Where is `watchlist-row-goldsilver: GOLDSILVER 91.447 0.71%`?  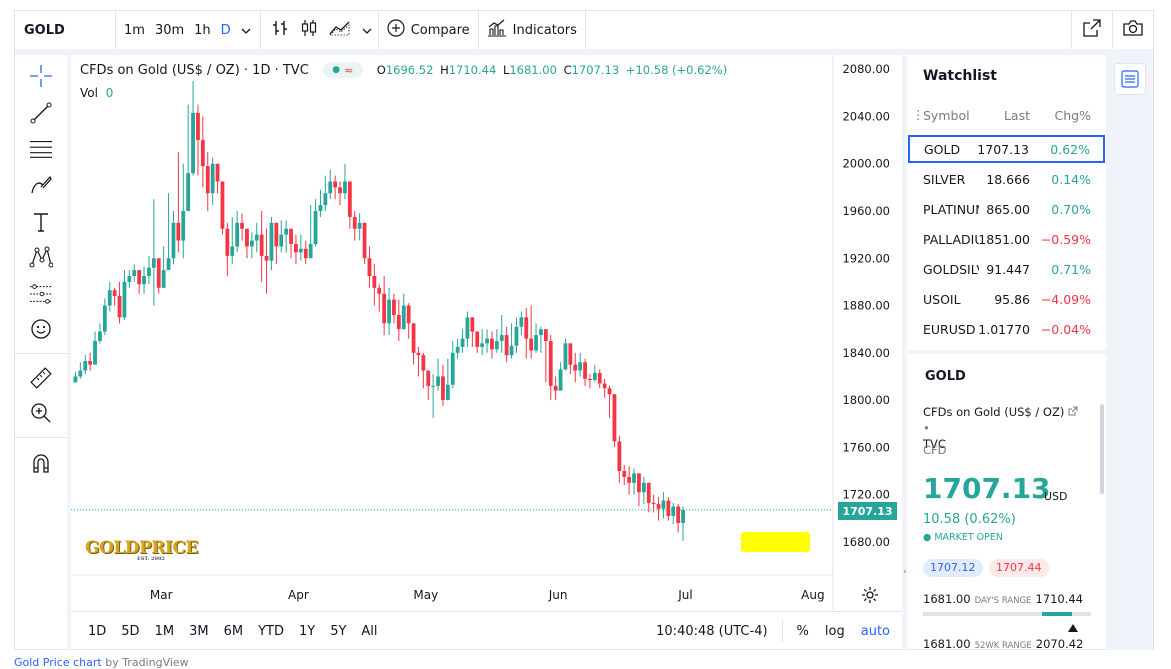
watchlist-row-goldsilver: GOLDSILVER 91.447 0.71% is located at coordinates (1006, 269).